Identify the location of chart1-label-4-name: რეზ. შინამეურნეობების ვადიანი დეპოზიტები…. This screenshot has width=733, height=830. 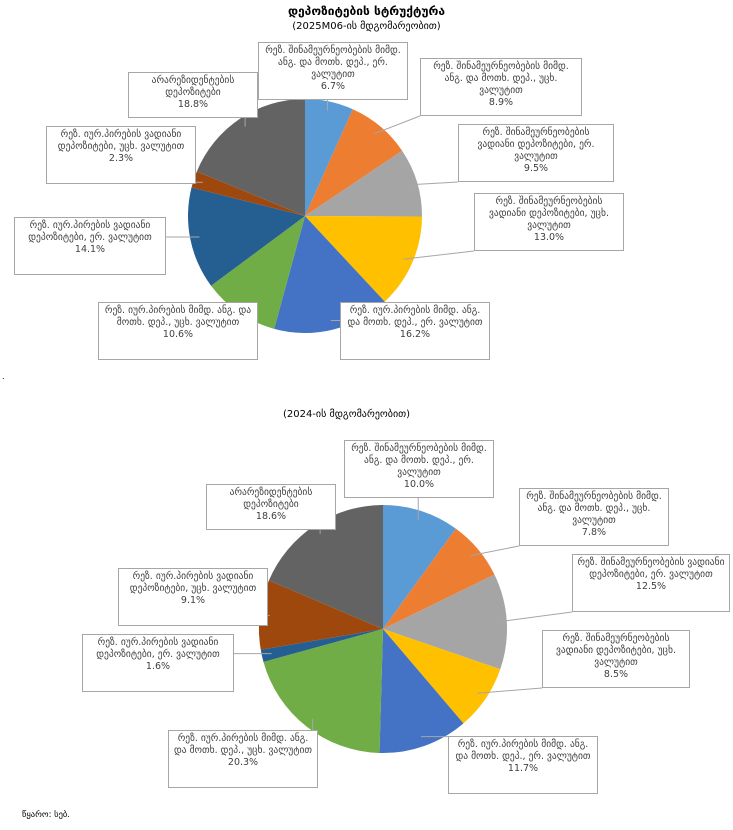
(549, 213).